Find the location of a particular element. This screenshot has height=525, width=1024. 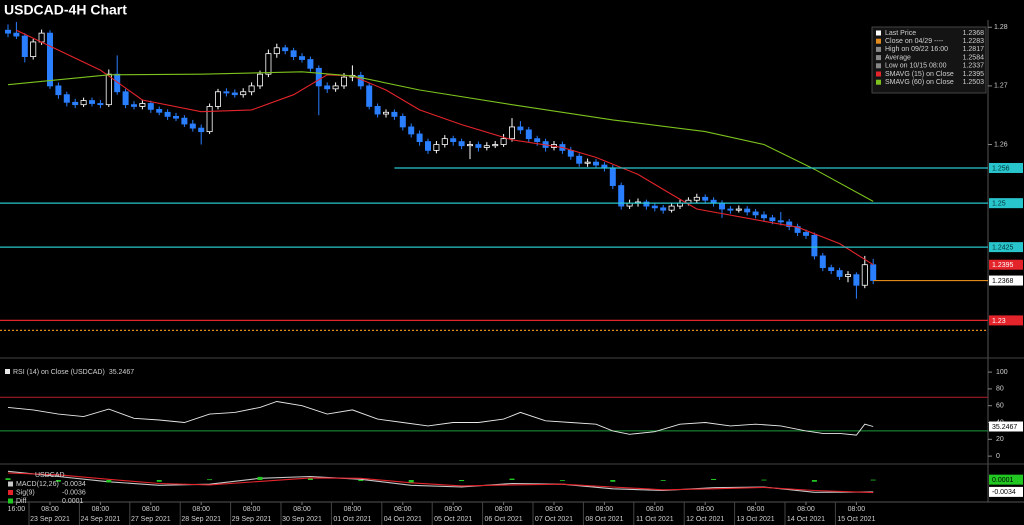

rsi-last-label: 35.2467 is located at coordinates (1004, 427).